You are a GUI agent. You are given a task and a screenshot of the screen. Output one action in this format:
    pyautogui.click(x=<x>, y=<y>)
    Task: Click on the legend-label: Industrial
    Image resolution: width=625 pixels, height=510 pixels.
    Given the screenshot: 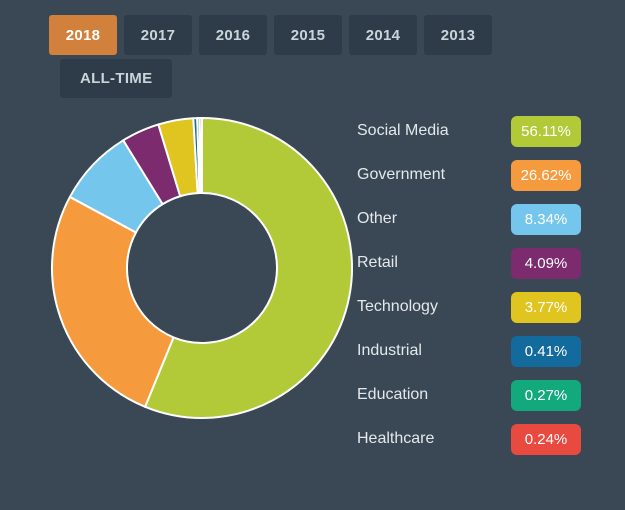 What is the action you would take?
    pyautogui.click(x=389, y=350)
    